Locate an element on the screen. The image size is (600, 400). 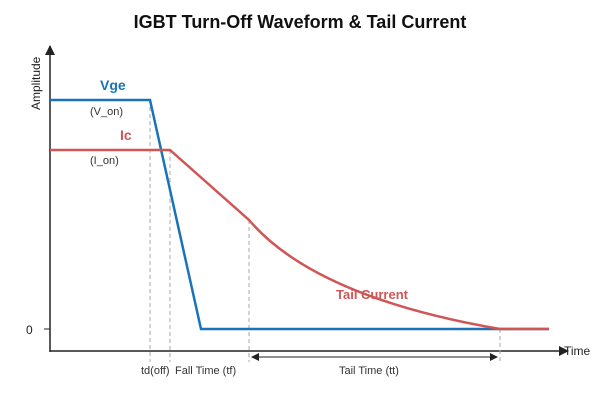
x-axis-label: Time is located at coordinates (577, 351).